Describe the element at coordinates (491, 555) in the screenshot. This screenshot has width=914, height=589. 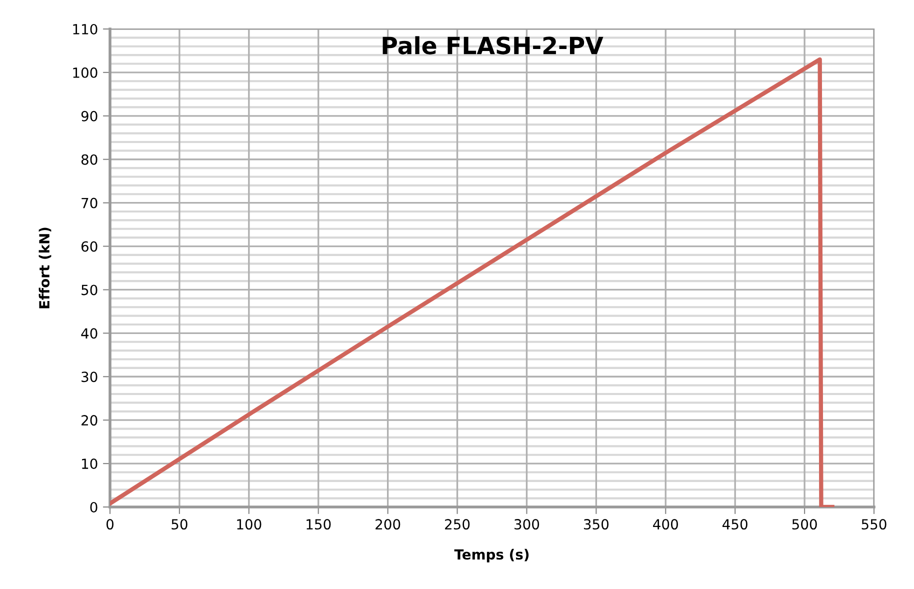
I see `x-axis-title: Temps (s)` at that location.